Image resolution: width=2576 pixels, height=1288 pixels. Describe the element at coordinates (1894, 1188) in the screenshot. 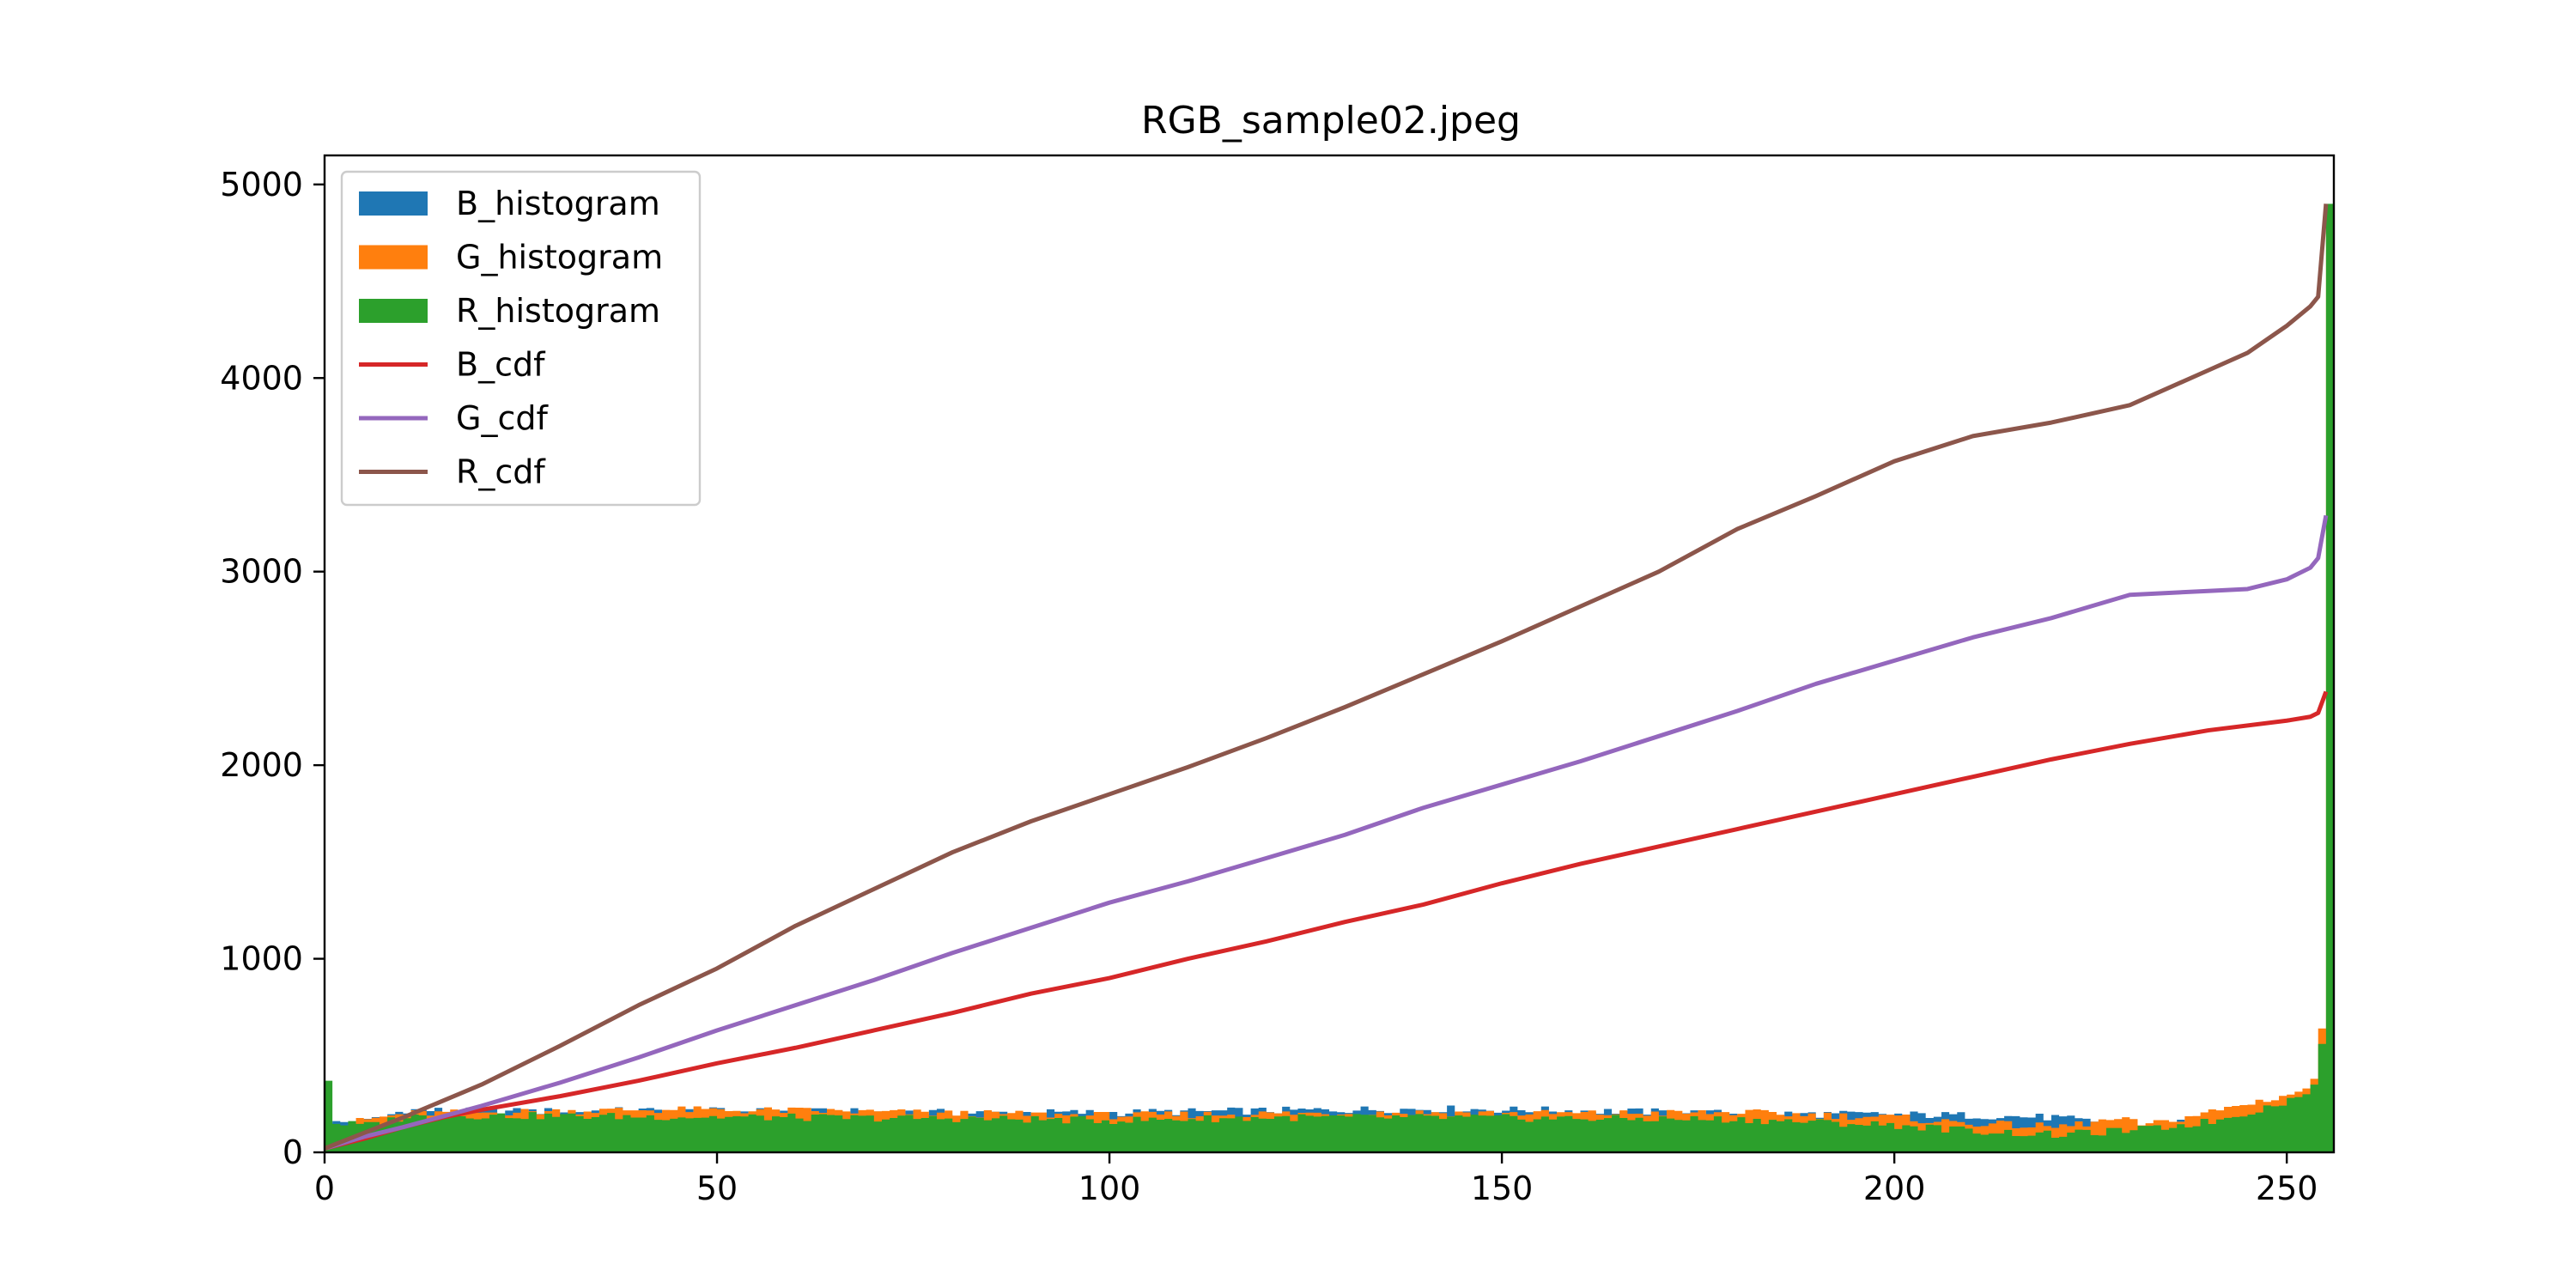

I see `x-tick-label: 200` at that location.